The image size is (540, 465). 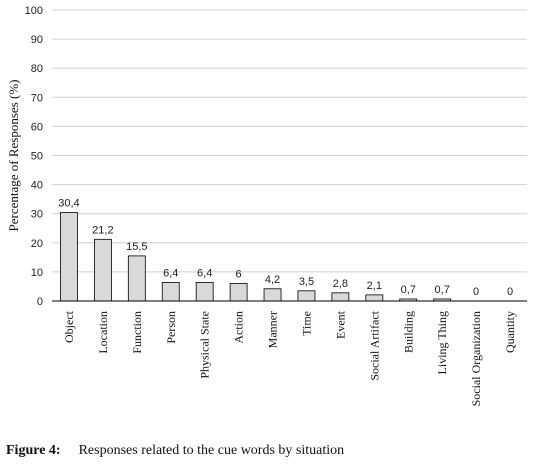 What do you see at coordinates (340, 284) in the screenshot?
I see `data-label: 2,8` at bounding box center [340, 284].